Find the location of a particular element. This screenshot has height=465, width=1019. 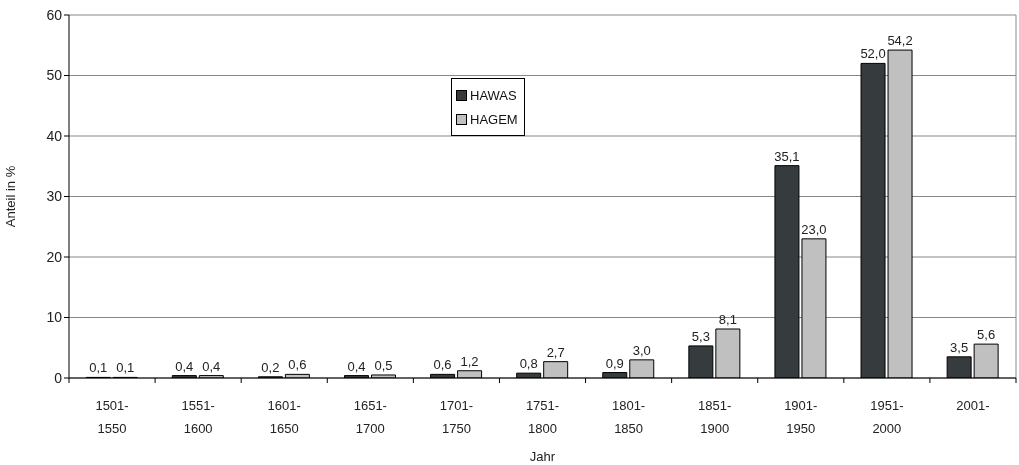

data-label: 35,1 is located at coordinates (787, 156).